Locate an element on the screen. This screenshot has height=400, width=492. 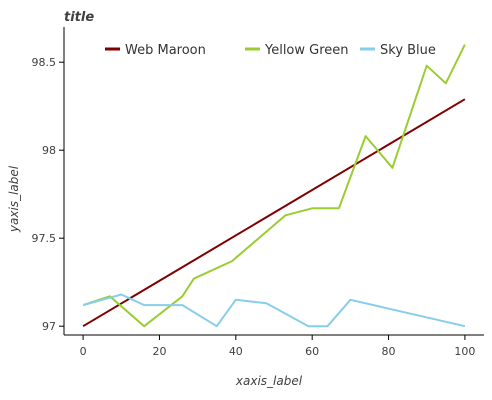
x-tick-label: 0 is located at coordinates (83, 351).